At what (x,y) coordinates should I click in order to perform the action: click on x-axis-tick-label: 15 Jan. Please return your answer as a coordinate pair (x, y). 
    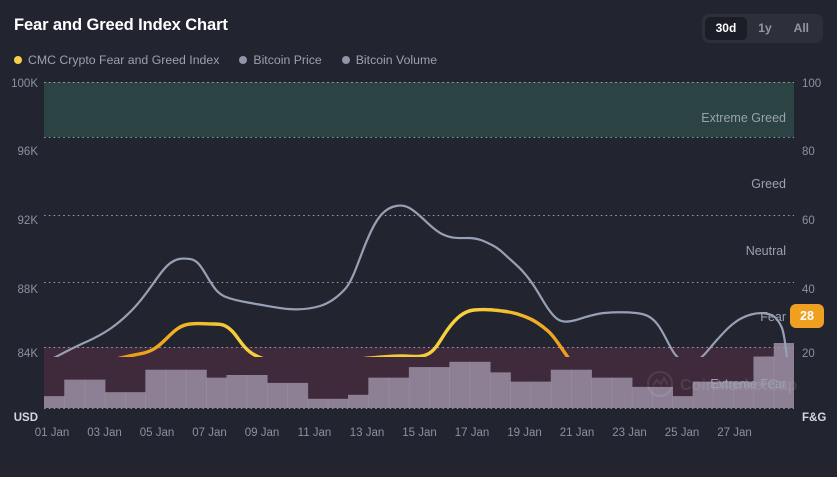
    Looking at the image, I should click on (419, 433).